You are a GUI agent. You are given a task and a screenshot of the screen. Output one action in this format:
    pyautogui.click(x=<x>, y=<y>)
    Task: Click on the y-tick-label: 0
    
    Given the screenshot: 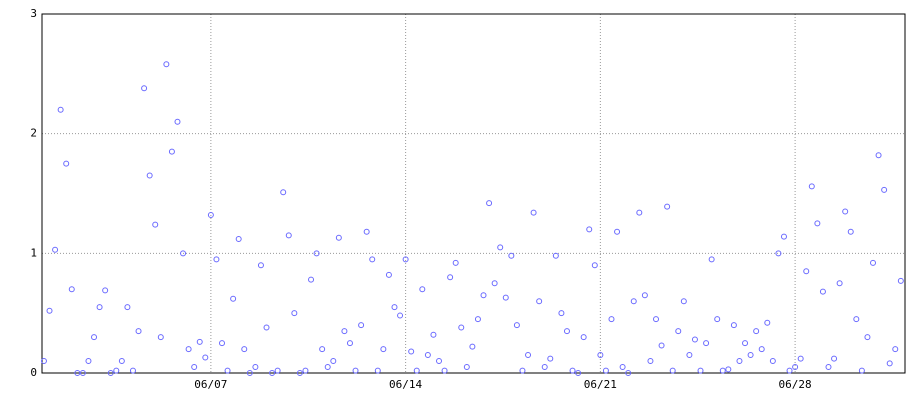 What is the action you would take?
    pyautogui.click(x=33, y=372)
    